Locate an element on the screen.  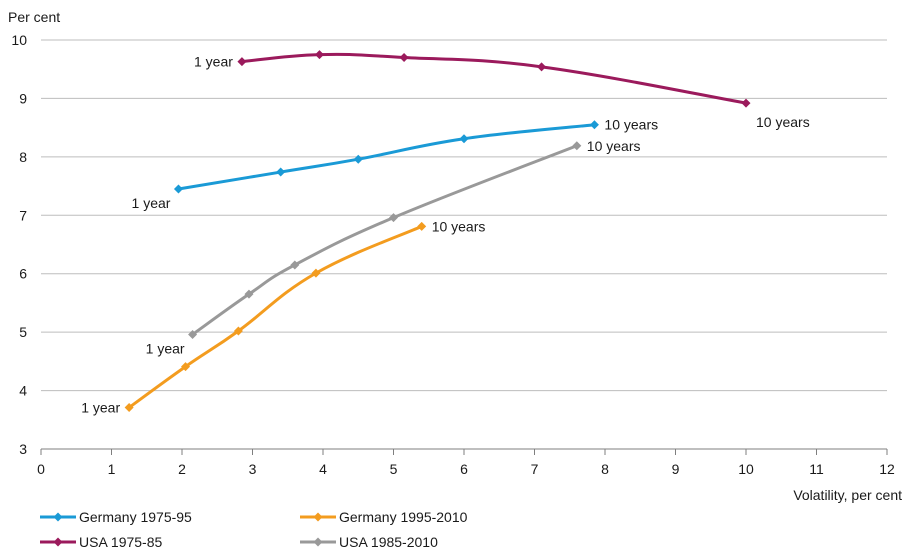
legend-item: Germany 1975-95 is located at coordinates (116, 517).